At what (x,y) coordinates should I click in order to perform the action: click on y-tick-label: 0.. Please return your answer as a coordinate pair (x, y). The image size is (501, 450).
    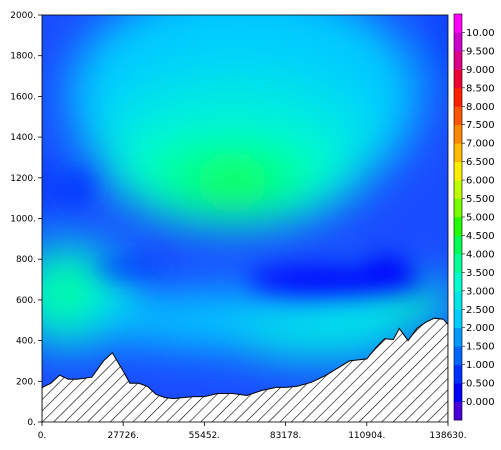
    Looking at the image, I should click on (31, 423).